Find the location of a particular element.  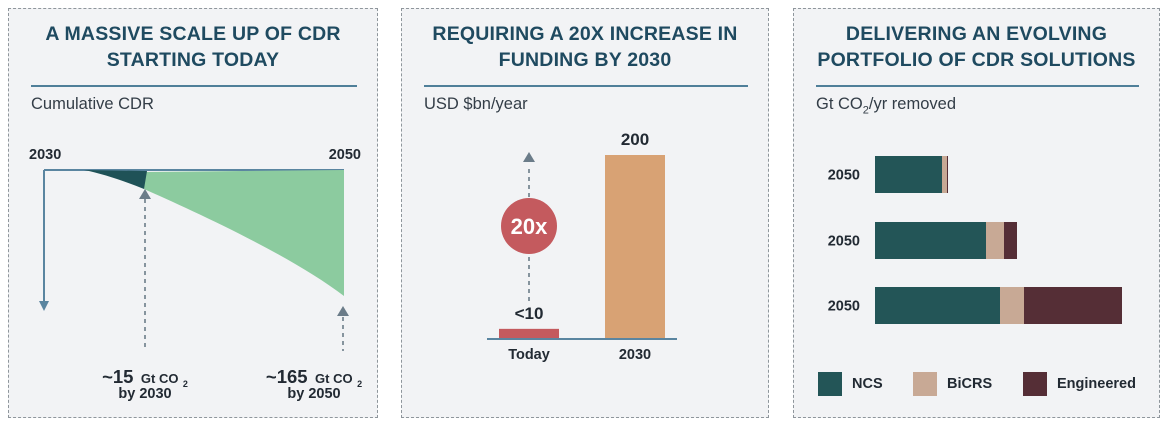

arrowhead-2050 is located at coordinates (343, 311).